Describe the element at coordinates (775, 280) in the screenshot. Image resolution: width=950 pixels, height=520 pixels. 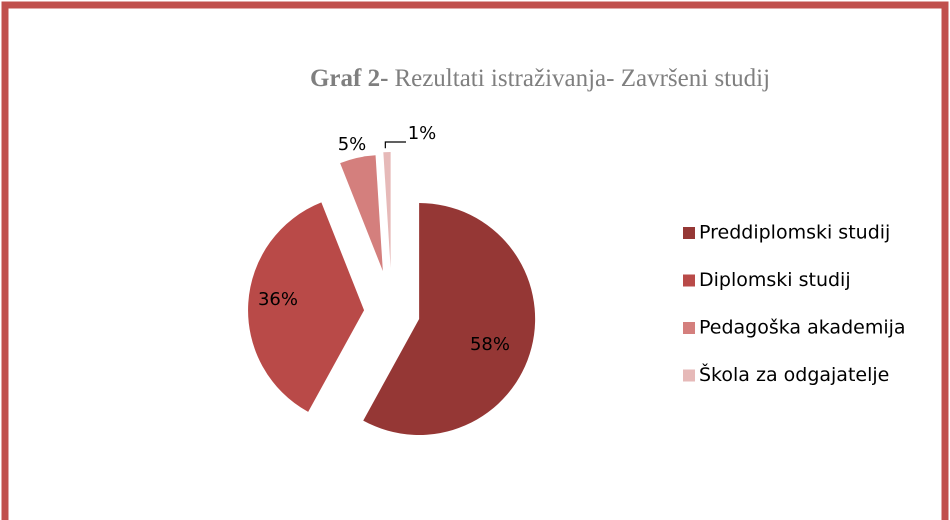
I see `legend-label: Diplomski studij` at that location.